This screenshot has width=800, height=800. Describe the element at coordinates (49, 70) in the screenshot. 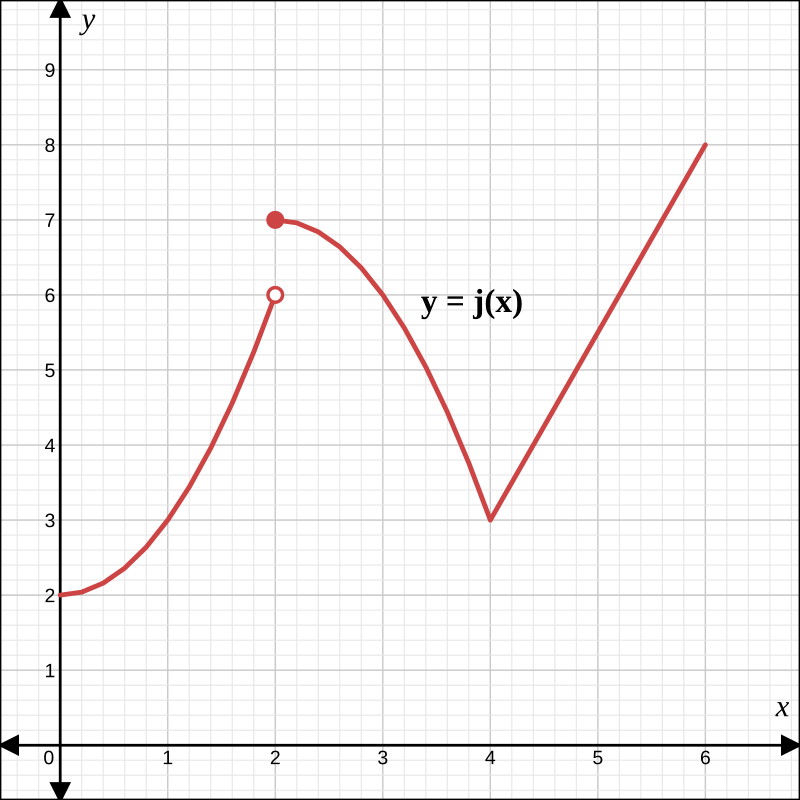

I see `y-tick-label: 9` at that location.